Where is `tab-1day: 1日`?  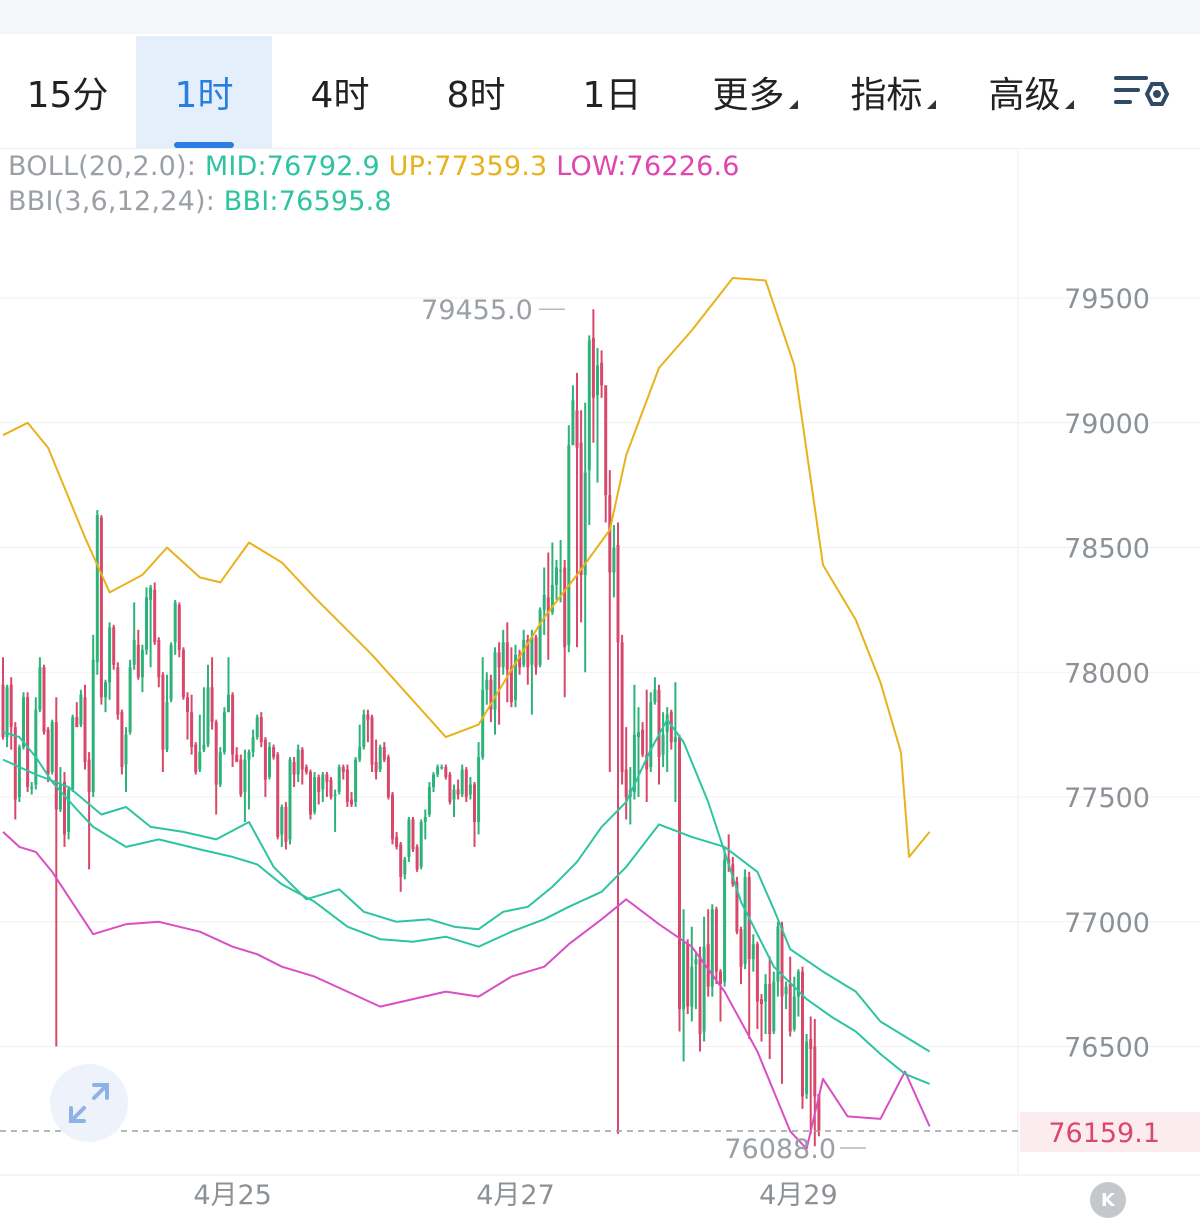 tab-1day: 1日 is located at coordinates (612, 92).